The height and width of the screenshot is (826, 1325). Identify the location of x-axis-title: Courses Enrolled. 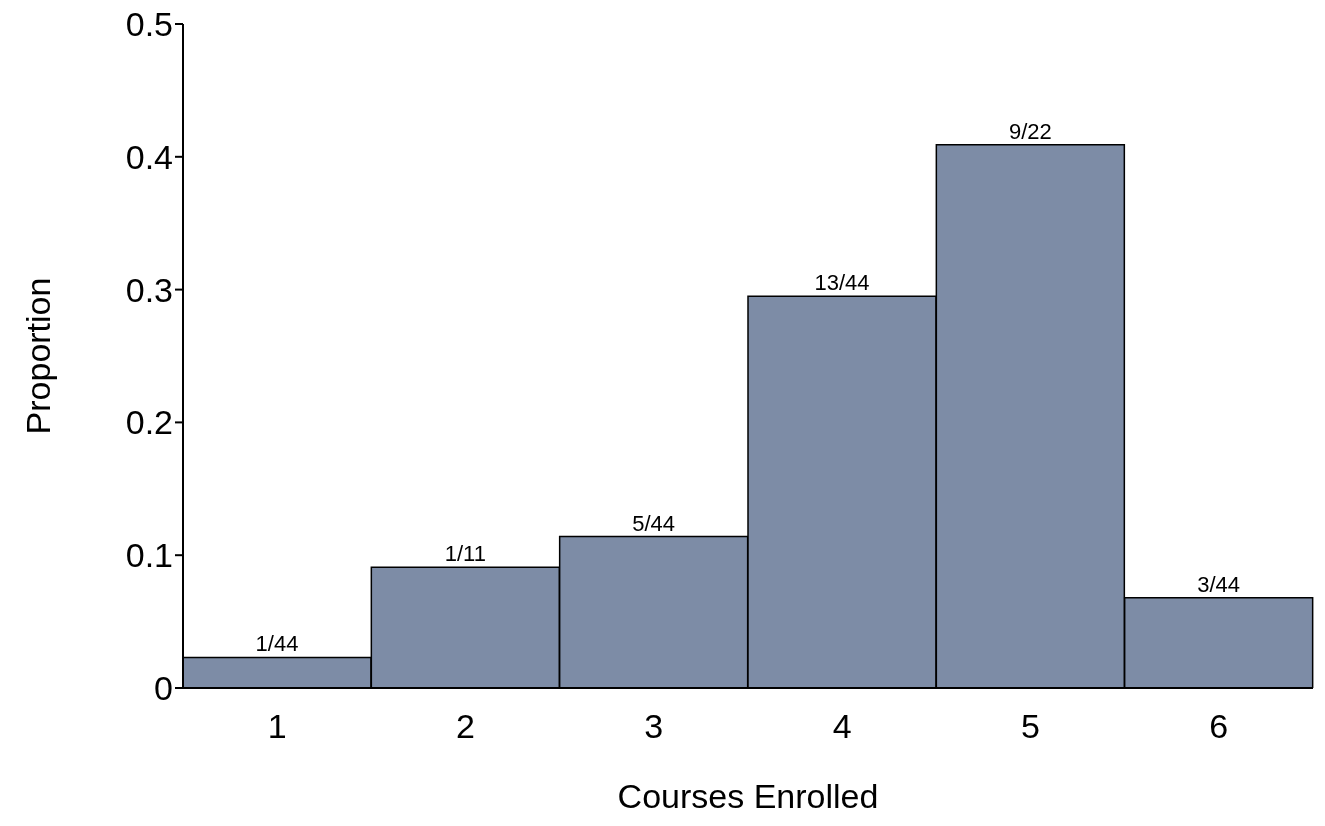
(748, 796).